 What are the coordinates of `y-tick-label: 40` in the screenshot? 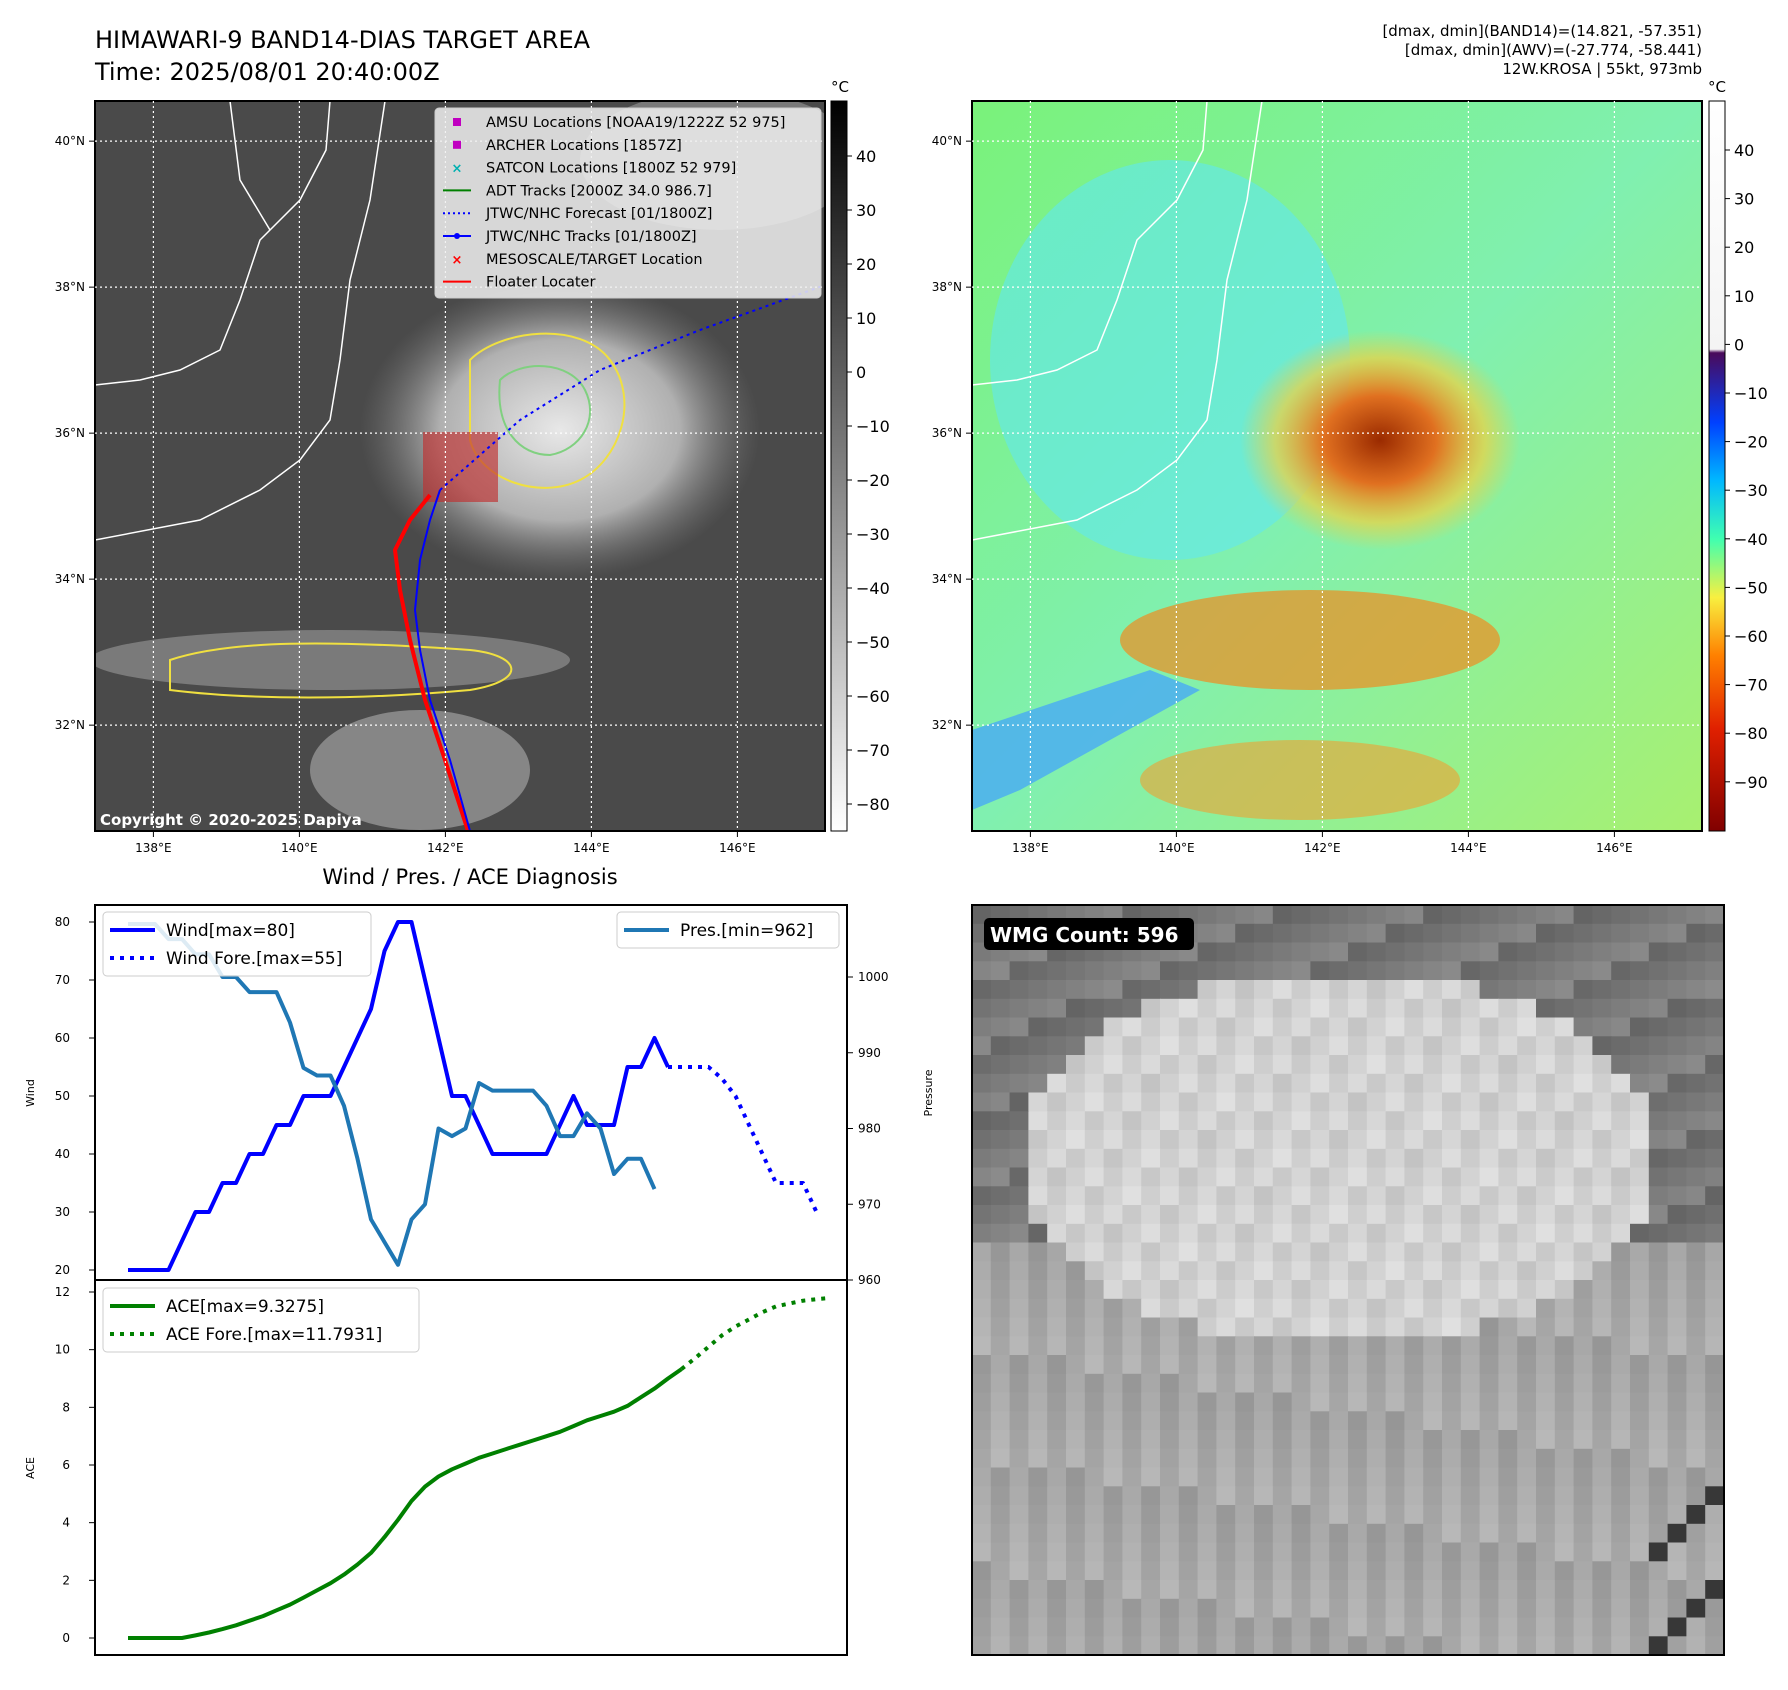 It's located at (62, 1154).